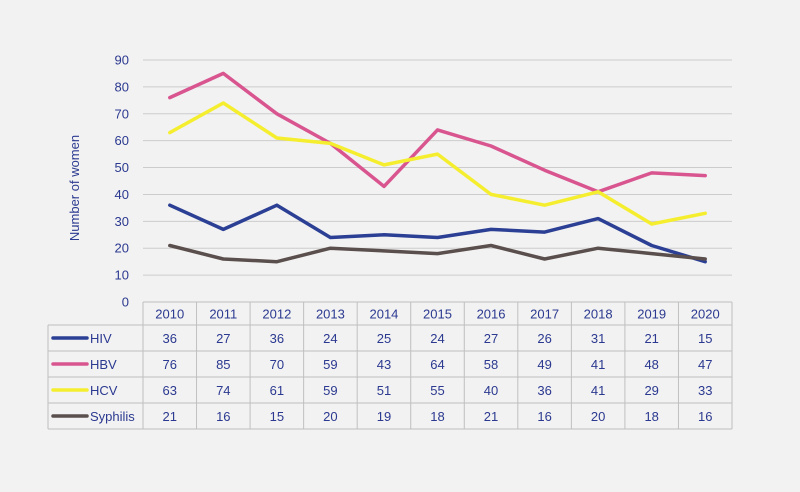 The image size is (800, 492). What do you see at coordinates (544, 364) in the screenshot?
I see `data-table-value: 49` at bounding box center [544, 364].